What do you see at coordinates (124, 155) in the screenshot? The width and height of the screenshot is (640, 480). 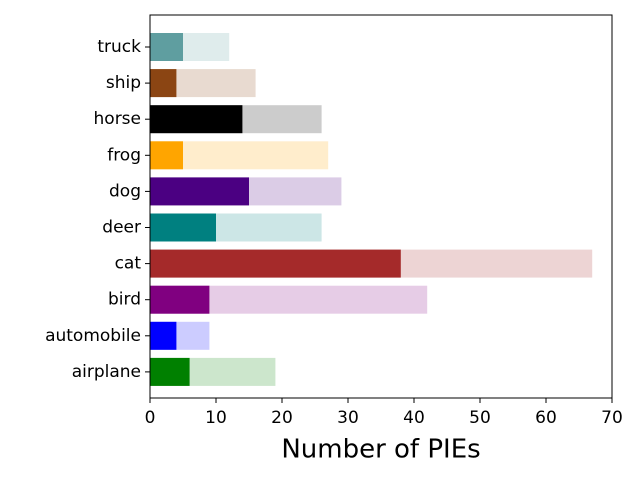 I see `y-tick-label: frog` at bounding box center [124, 155].